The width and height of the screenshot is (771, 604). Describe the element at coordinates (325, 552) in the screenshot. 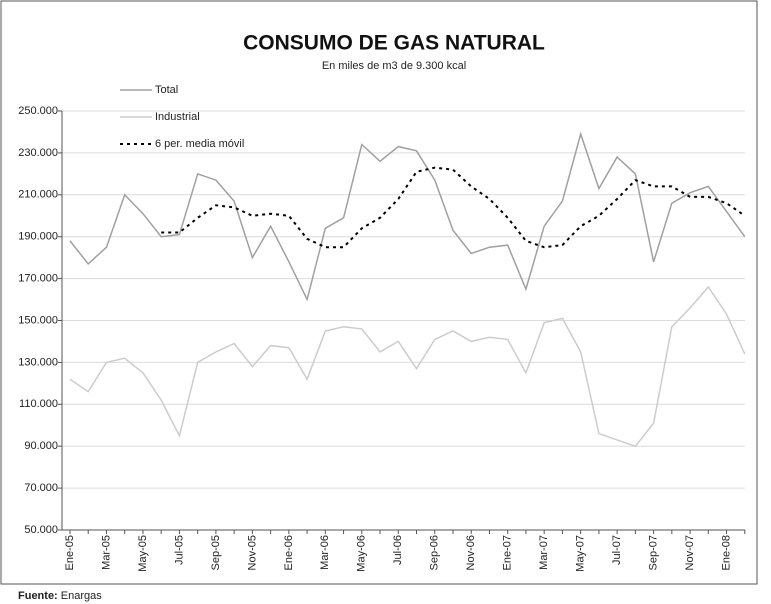

I see `x-tick-label: Mar-06` at that location.